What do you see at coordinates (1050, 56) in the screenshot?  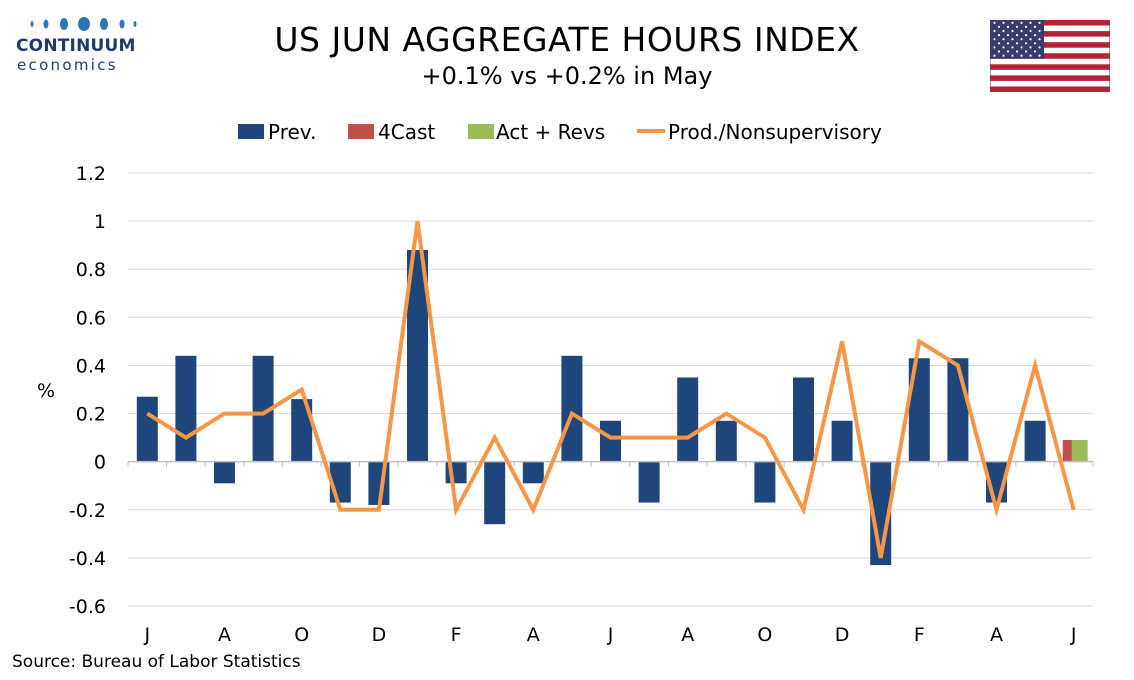 I see `us-flag-icon` at bounding box center [1050, 56].